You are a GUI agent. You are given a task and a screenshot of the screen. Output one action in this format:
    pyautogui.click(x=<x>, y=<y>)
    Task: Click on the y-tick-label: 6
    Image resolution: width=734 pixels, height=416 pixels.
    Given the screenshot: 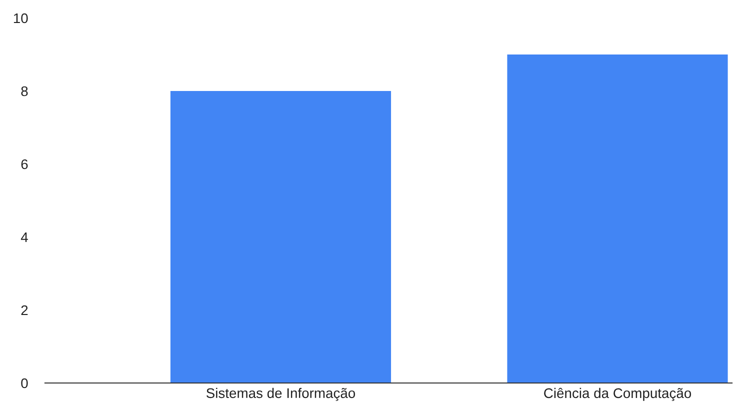 What is the action you would take?
    pyautogui.click(x=24, y=164)
    